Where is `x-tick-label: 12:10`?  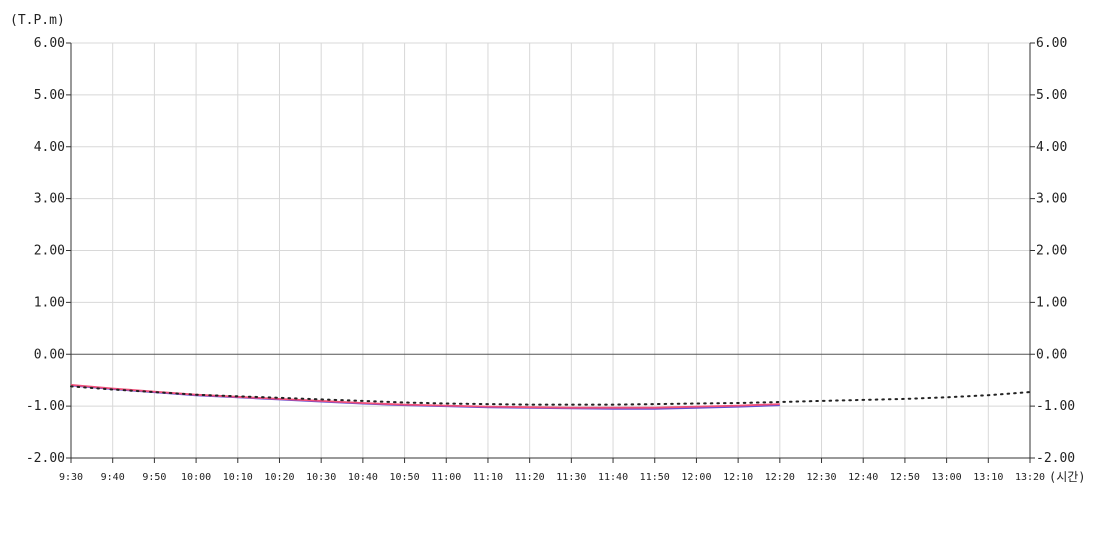
x-tick-label: 12:10 is located at coordinates (738, 477).